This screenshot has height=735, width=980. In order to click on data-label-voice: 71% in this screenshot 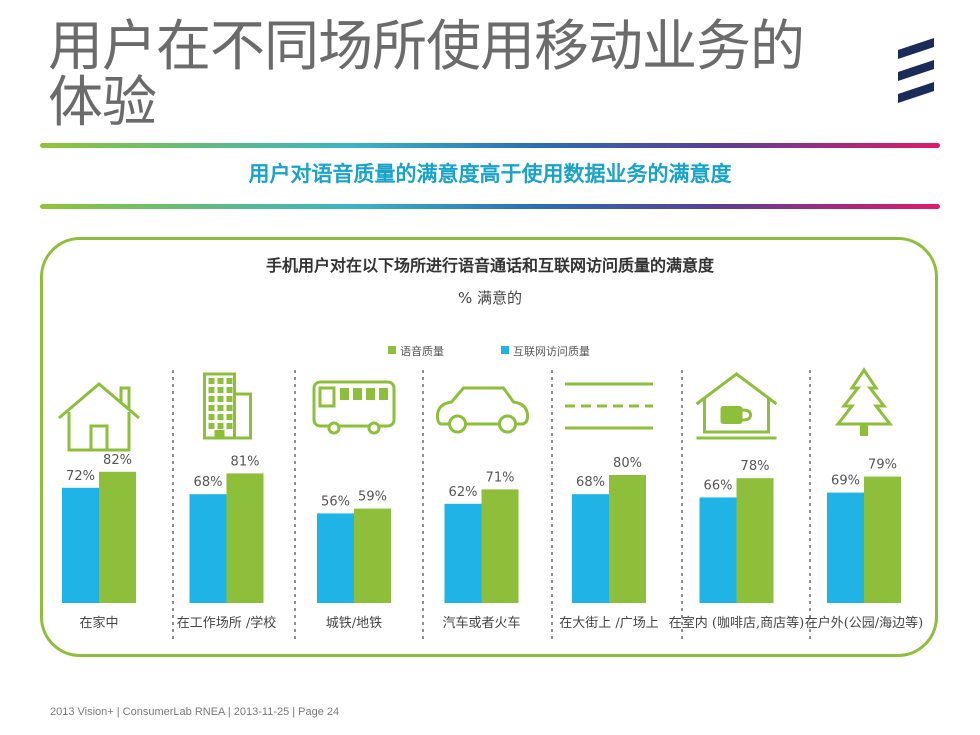, I will do `click(500, 477)`.